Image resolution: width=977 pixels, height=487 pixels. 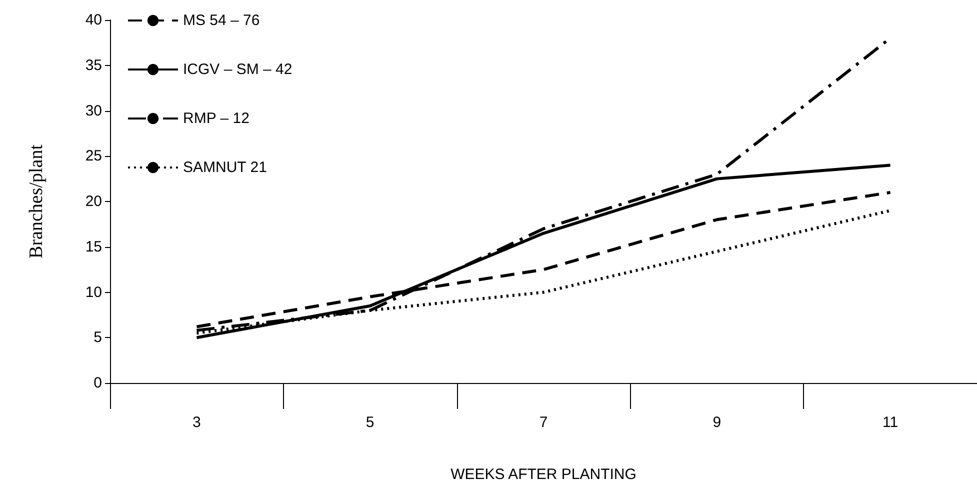 What do you see at coordinates (370, 422) in the screenshot?
I see `x-tick-label: 5` at bounding box center [370, 422].